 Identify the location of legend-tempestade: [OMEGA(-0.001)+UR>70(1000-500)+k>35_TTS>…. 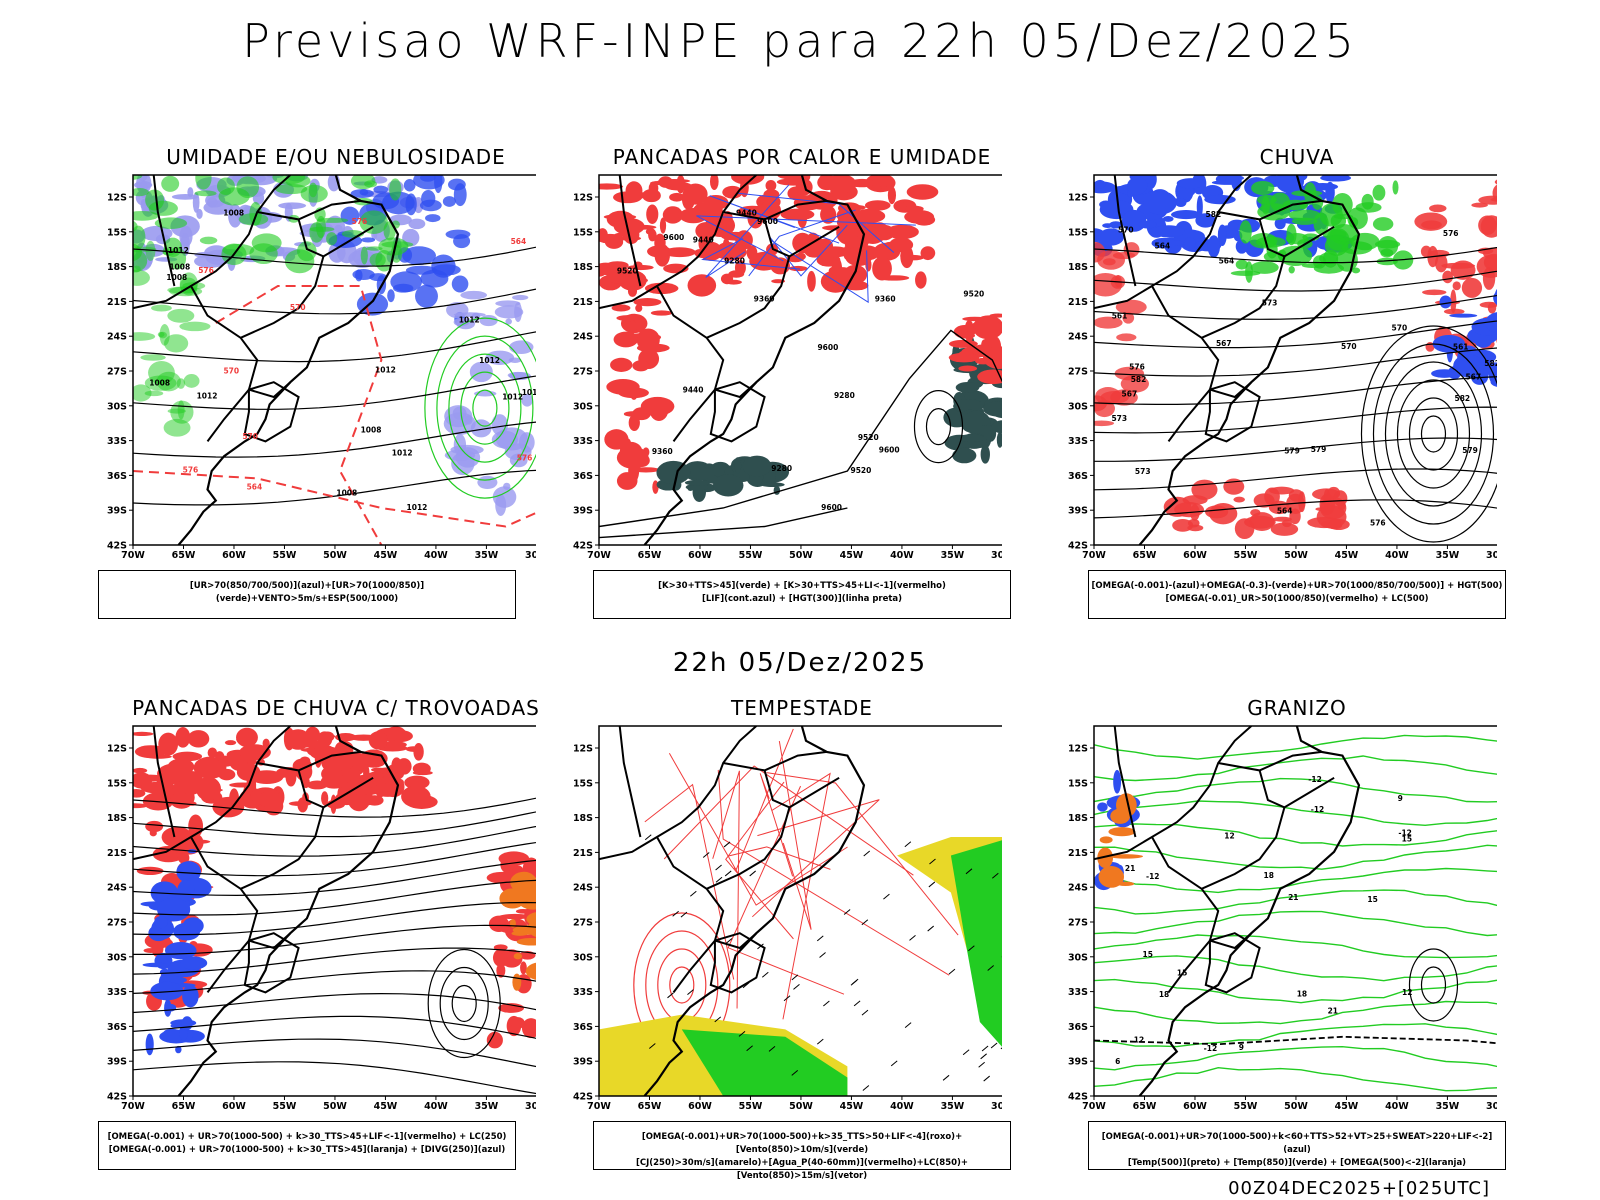
(802, 1151).